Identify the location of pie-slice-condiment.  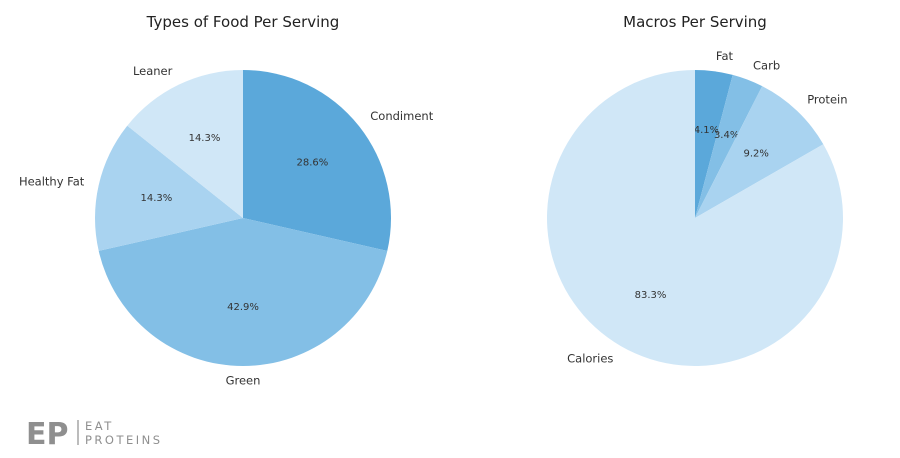
(317, 160).